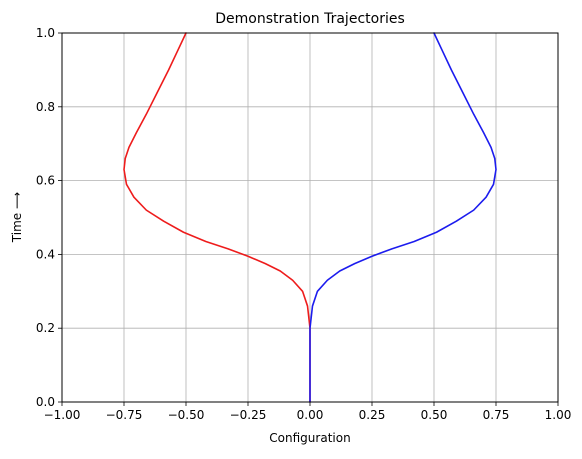 The image size is (582, 459). What do you see at coordinates (124, 415) in the screenshot?
I see `x-tick-label: −0.75` at bounding box center [124, 415].